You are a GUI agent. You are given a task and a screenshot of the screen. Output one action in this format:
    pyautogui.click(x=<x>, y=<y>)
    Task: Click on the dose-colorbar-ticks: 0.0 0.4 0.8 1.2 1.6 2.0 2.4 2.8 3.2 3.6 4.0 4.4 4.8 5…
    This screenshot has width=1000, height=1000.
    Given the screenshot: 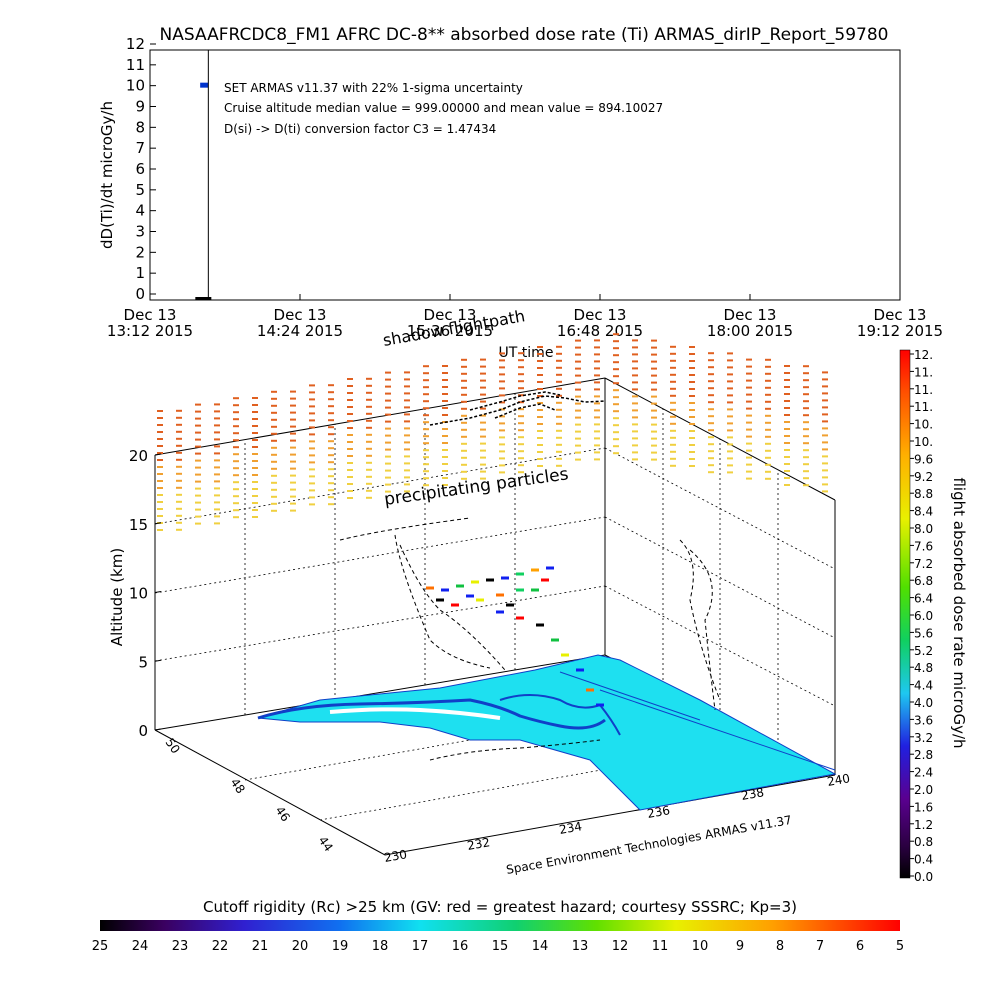 What is the action you would take?
    pyautogui.click(x=921, y=616)
    